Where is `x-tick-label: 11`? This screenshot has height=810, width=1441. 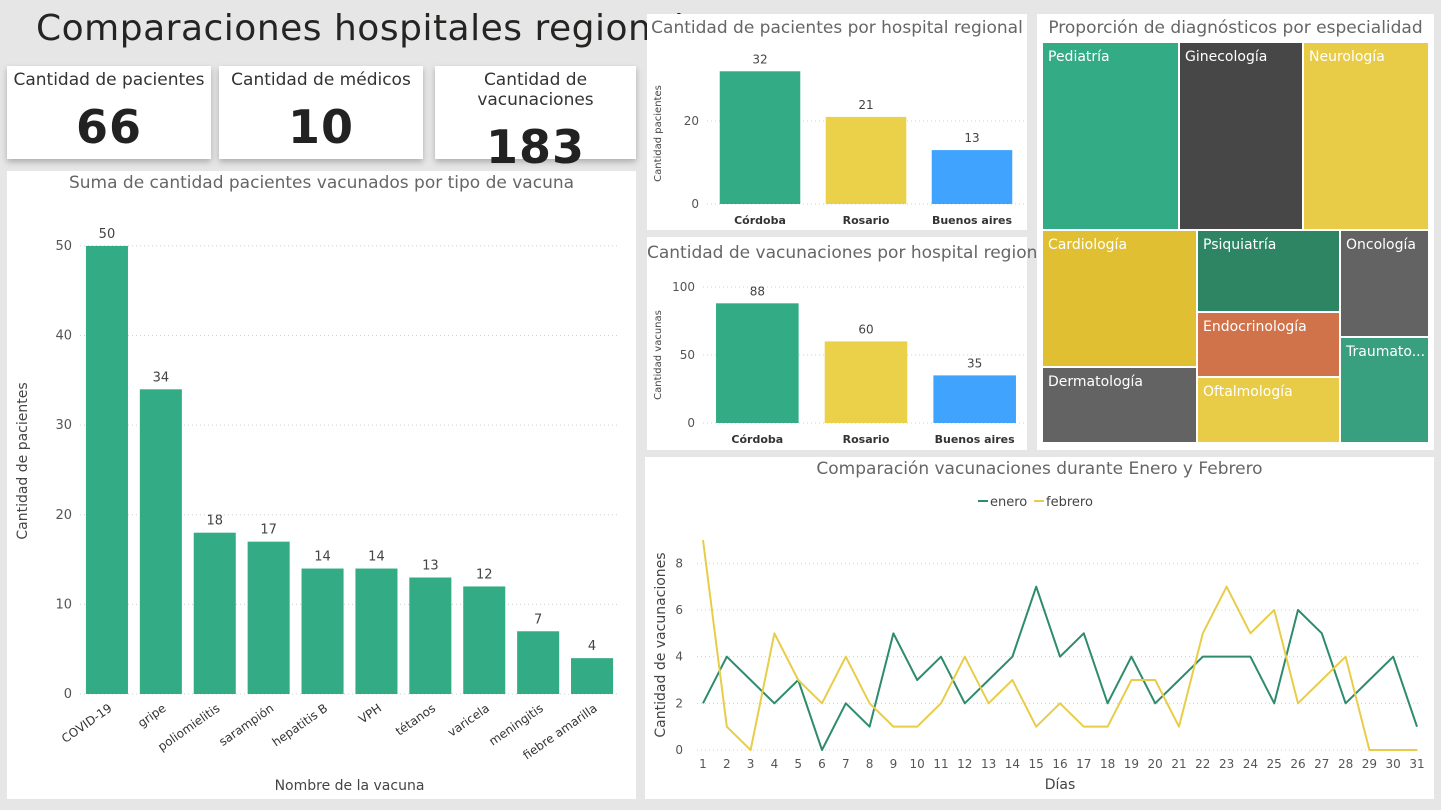
x-tick-label: 11 is located at coordinates (940, 764).